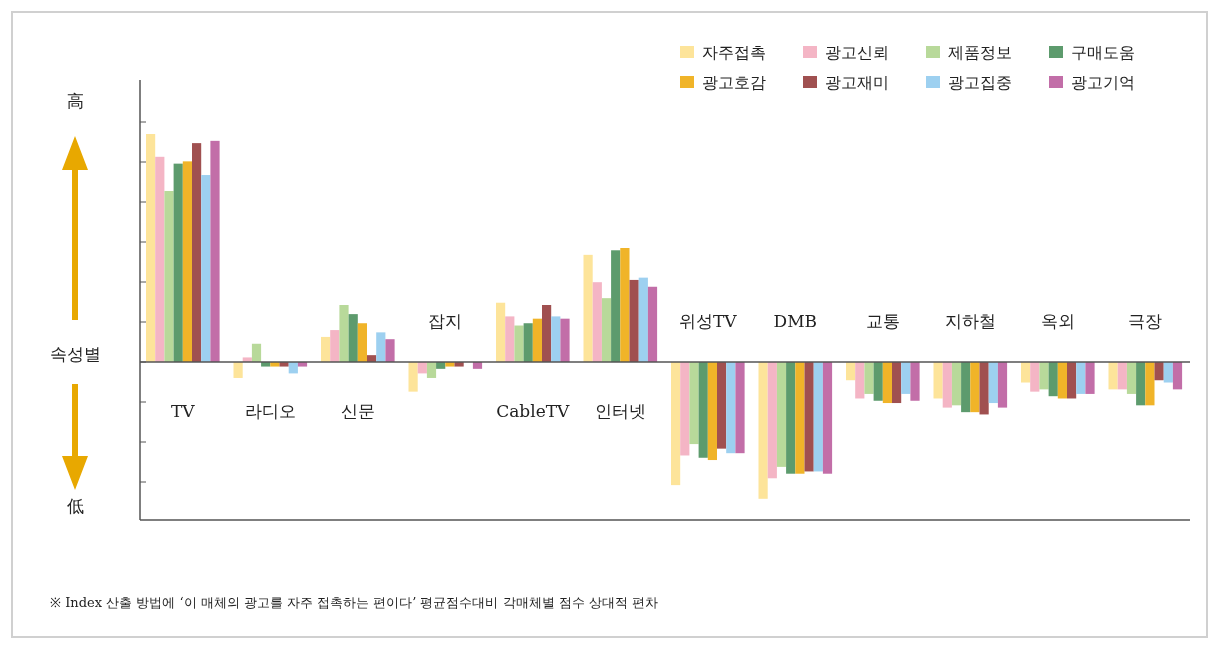 The width and height of the screenshot is (1219, 649). I want to click on legend-label: 광고기억, so click(1103, 82).